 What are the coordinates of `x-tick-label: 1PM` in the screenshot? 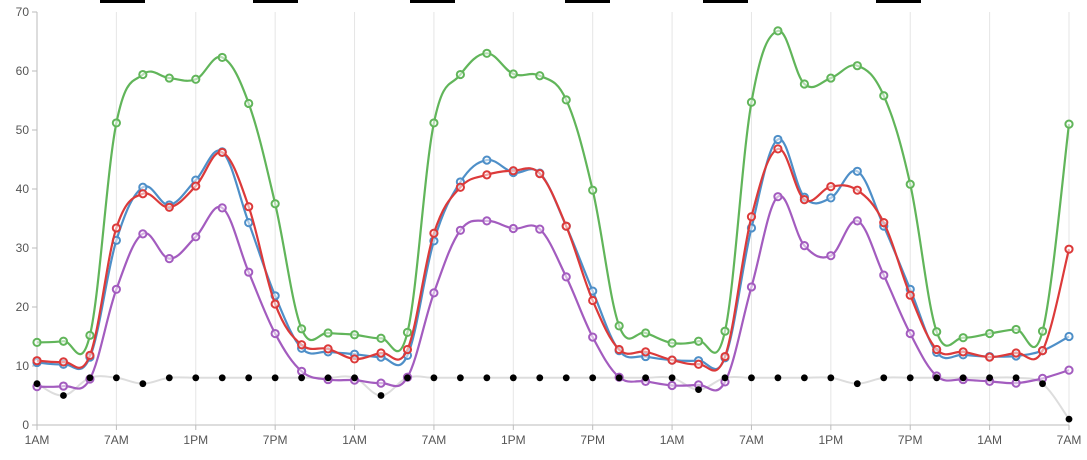 It's located at (831, 440).